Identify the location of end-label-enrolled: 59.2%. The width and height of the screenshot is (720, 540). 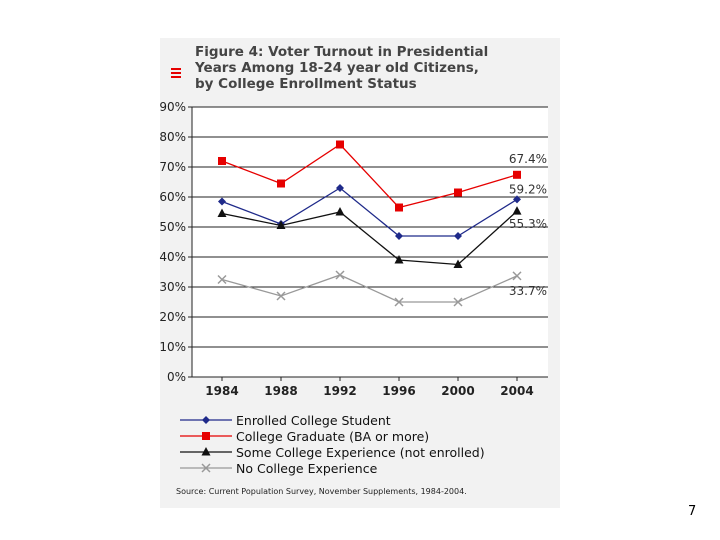
(528, 189).